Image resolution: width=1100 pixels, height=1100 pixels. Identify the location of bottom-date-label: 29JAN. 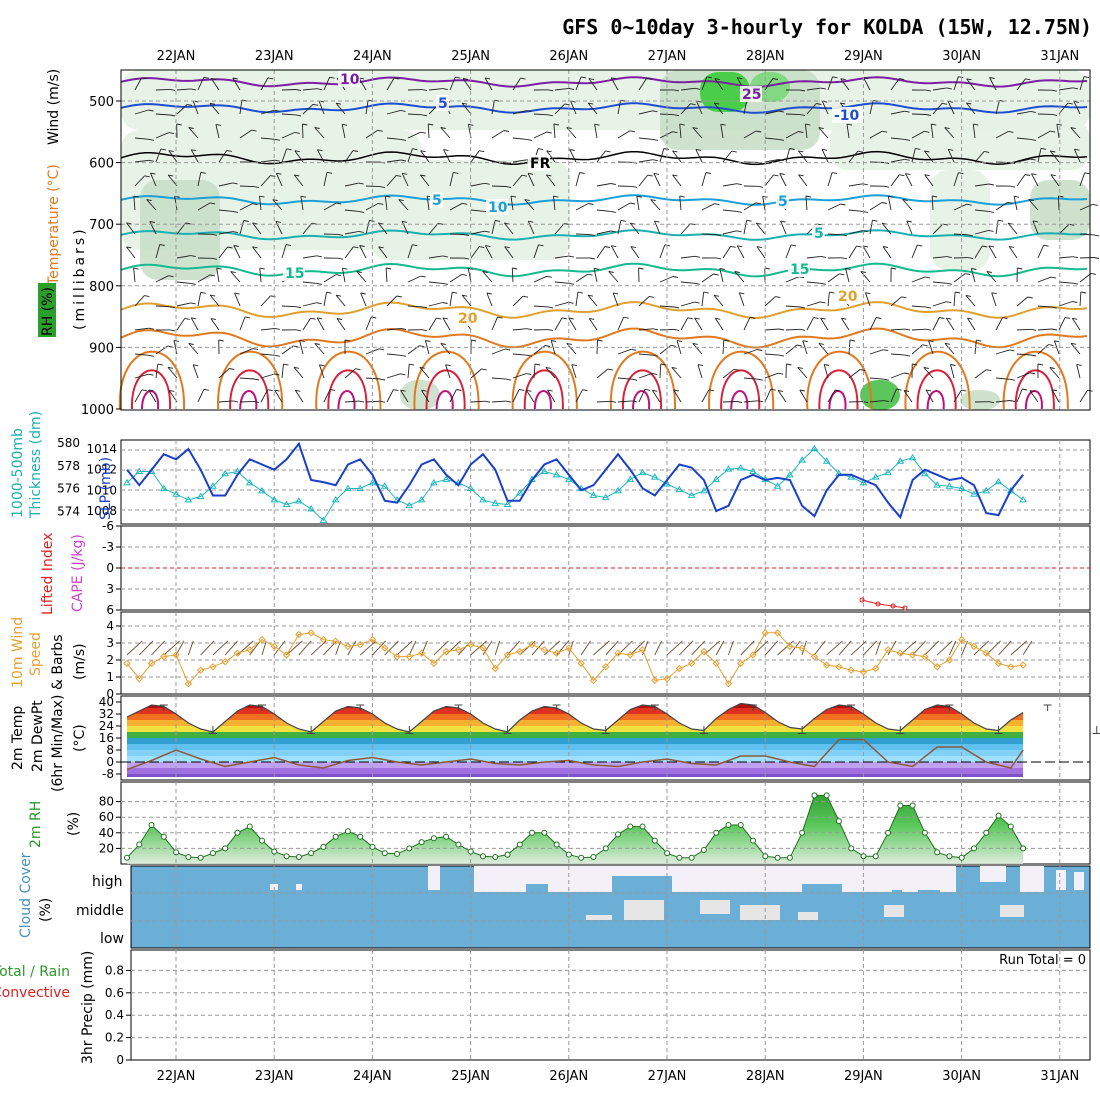
(863, 1076).